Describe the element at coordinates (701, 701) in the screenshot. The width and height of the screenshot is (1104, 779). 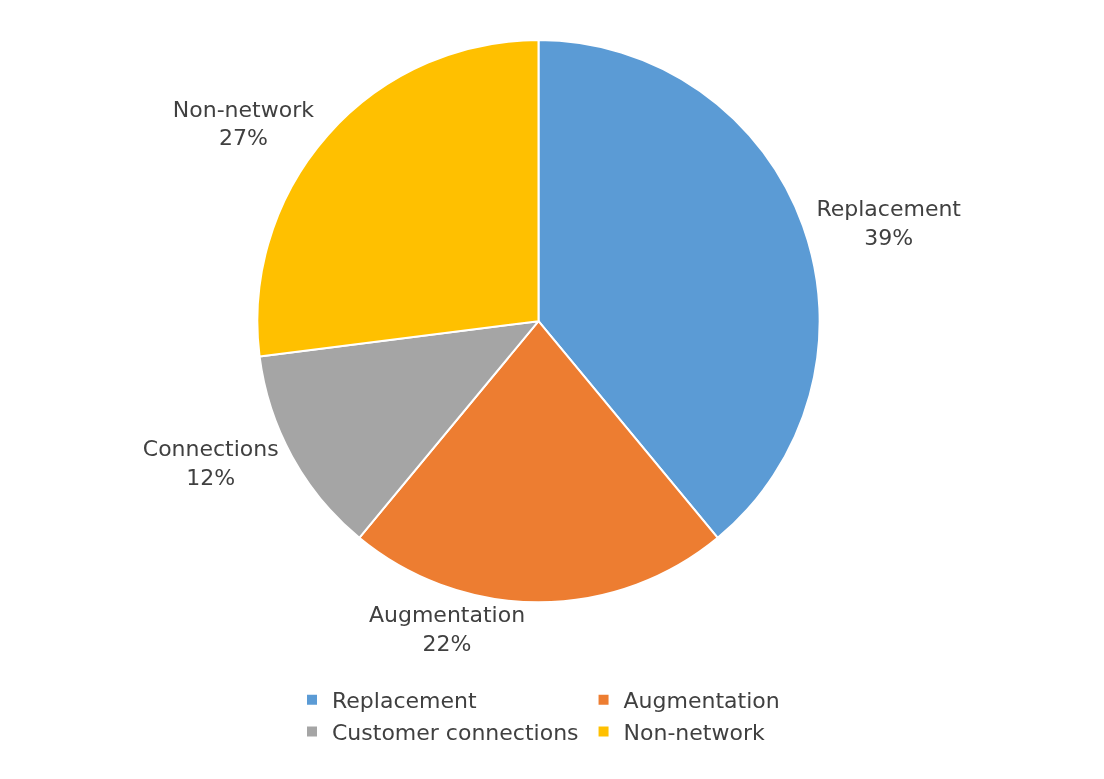
I see `legend-label: Augmentation` at that location.